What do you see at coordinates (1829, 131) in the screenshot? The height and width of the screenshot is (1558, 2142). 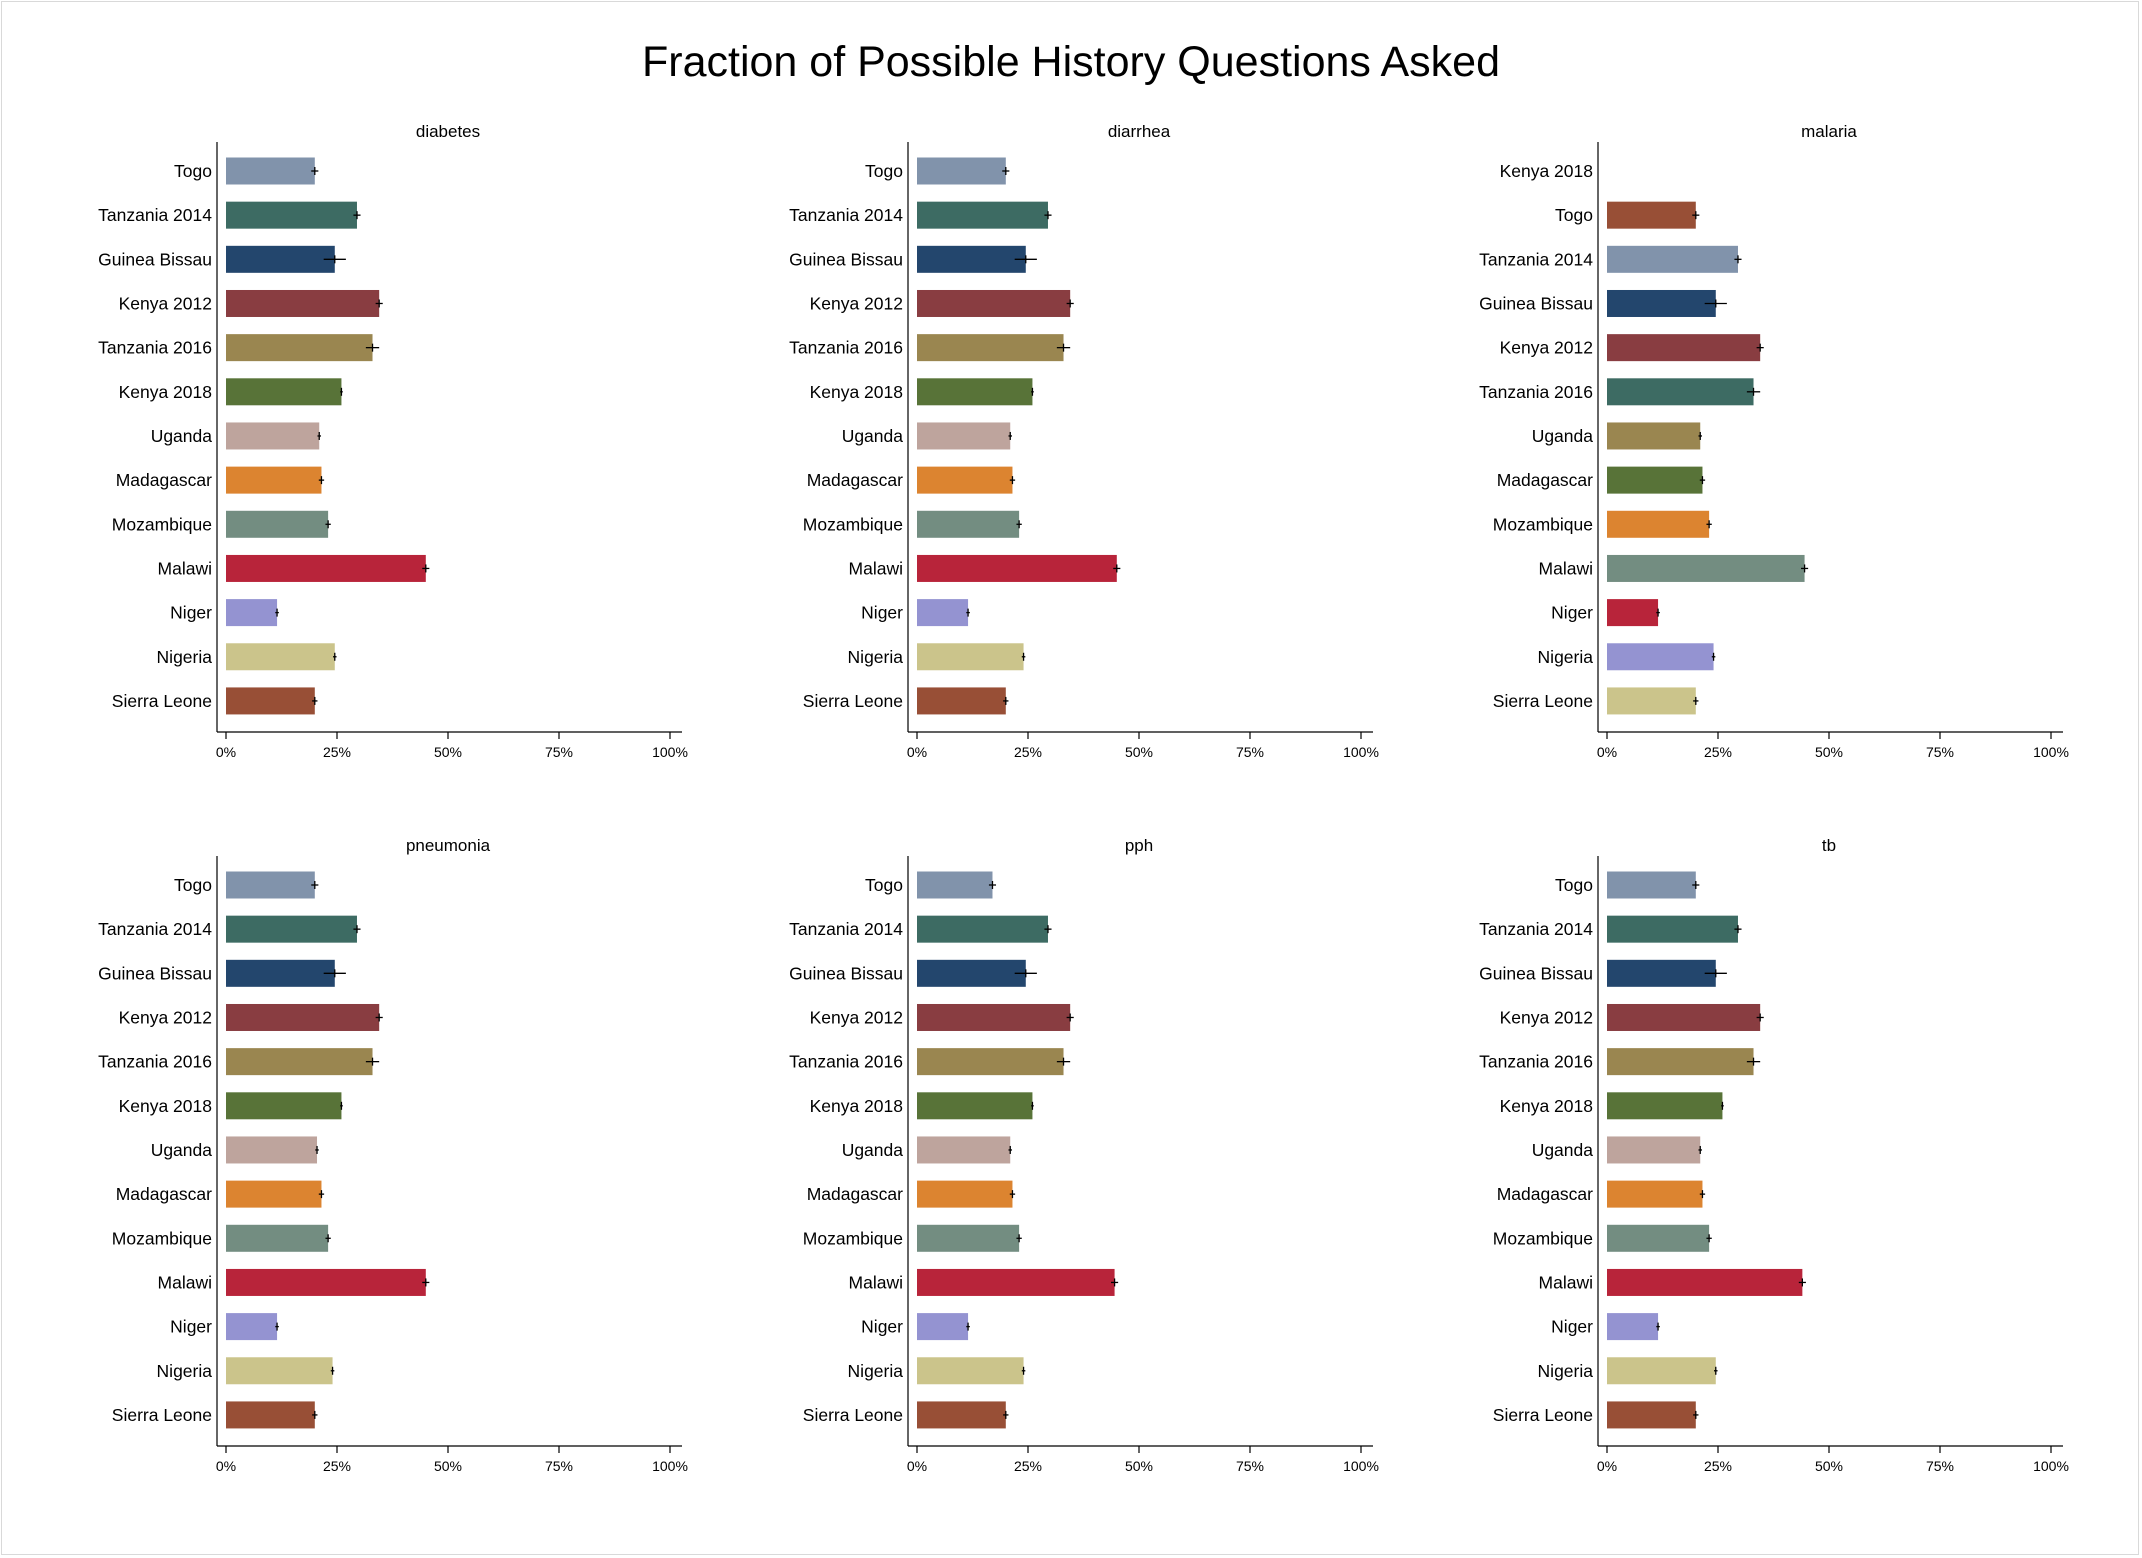 I see `panel-title: malaria` at bounding box center [1829, 131].